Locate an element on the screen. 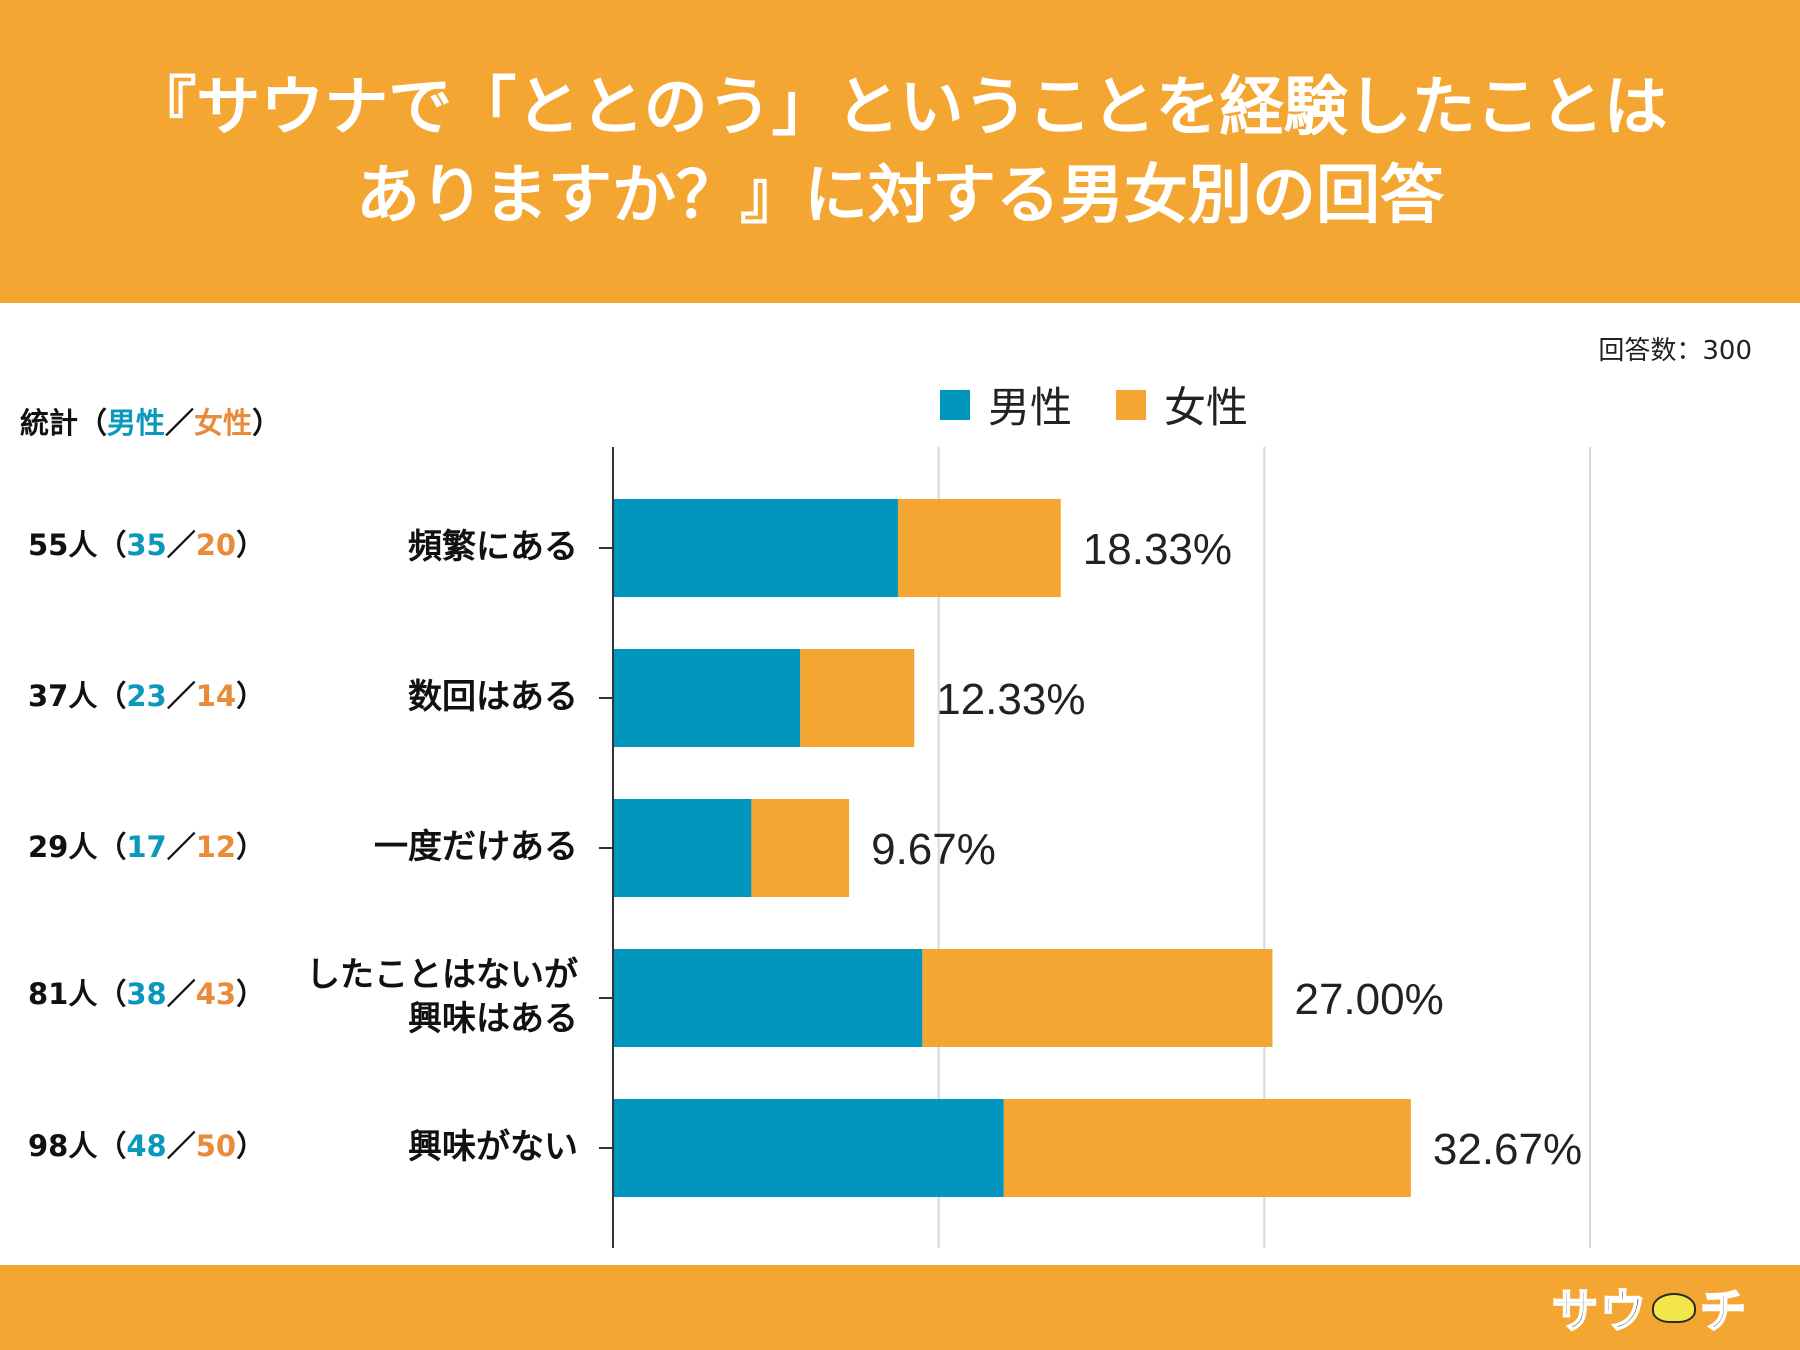  footer-banner: サウ チ is located at coordinates (900, 1307).